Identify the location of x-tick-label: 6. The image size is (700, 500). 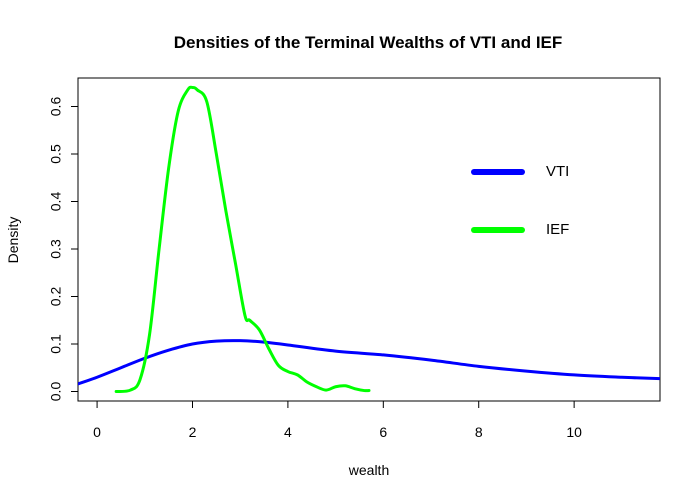
(383, 432).